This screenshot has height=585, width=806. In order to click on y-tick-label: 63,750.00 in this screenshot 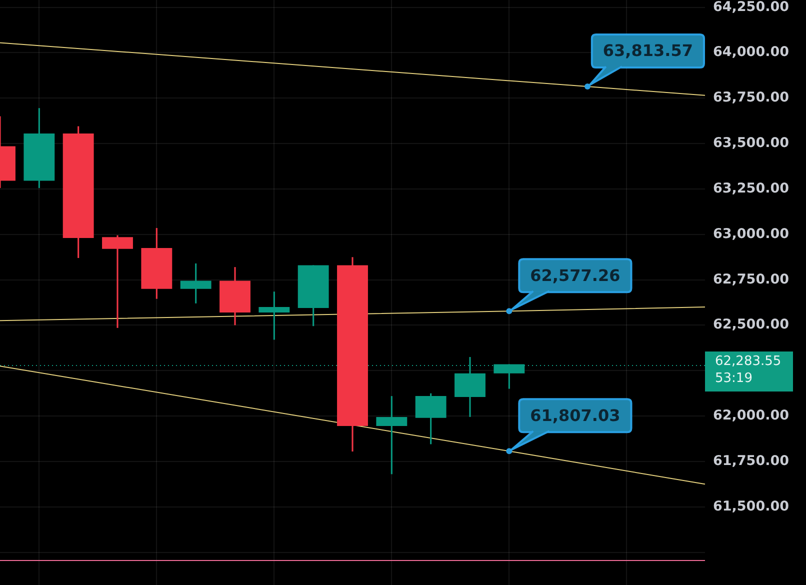, I will do `click(751, 98)`.